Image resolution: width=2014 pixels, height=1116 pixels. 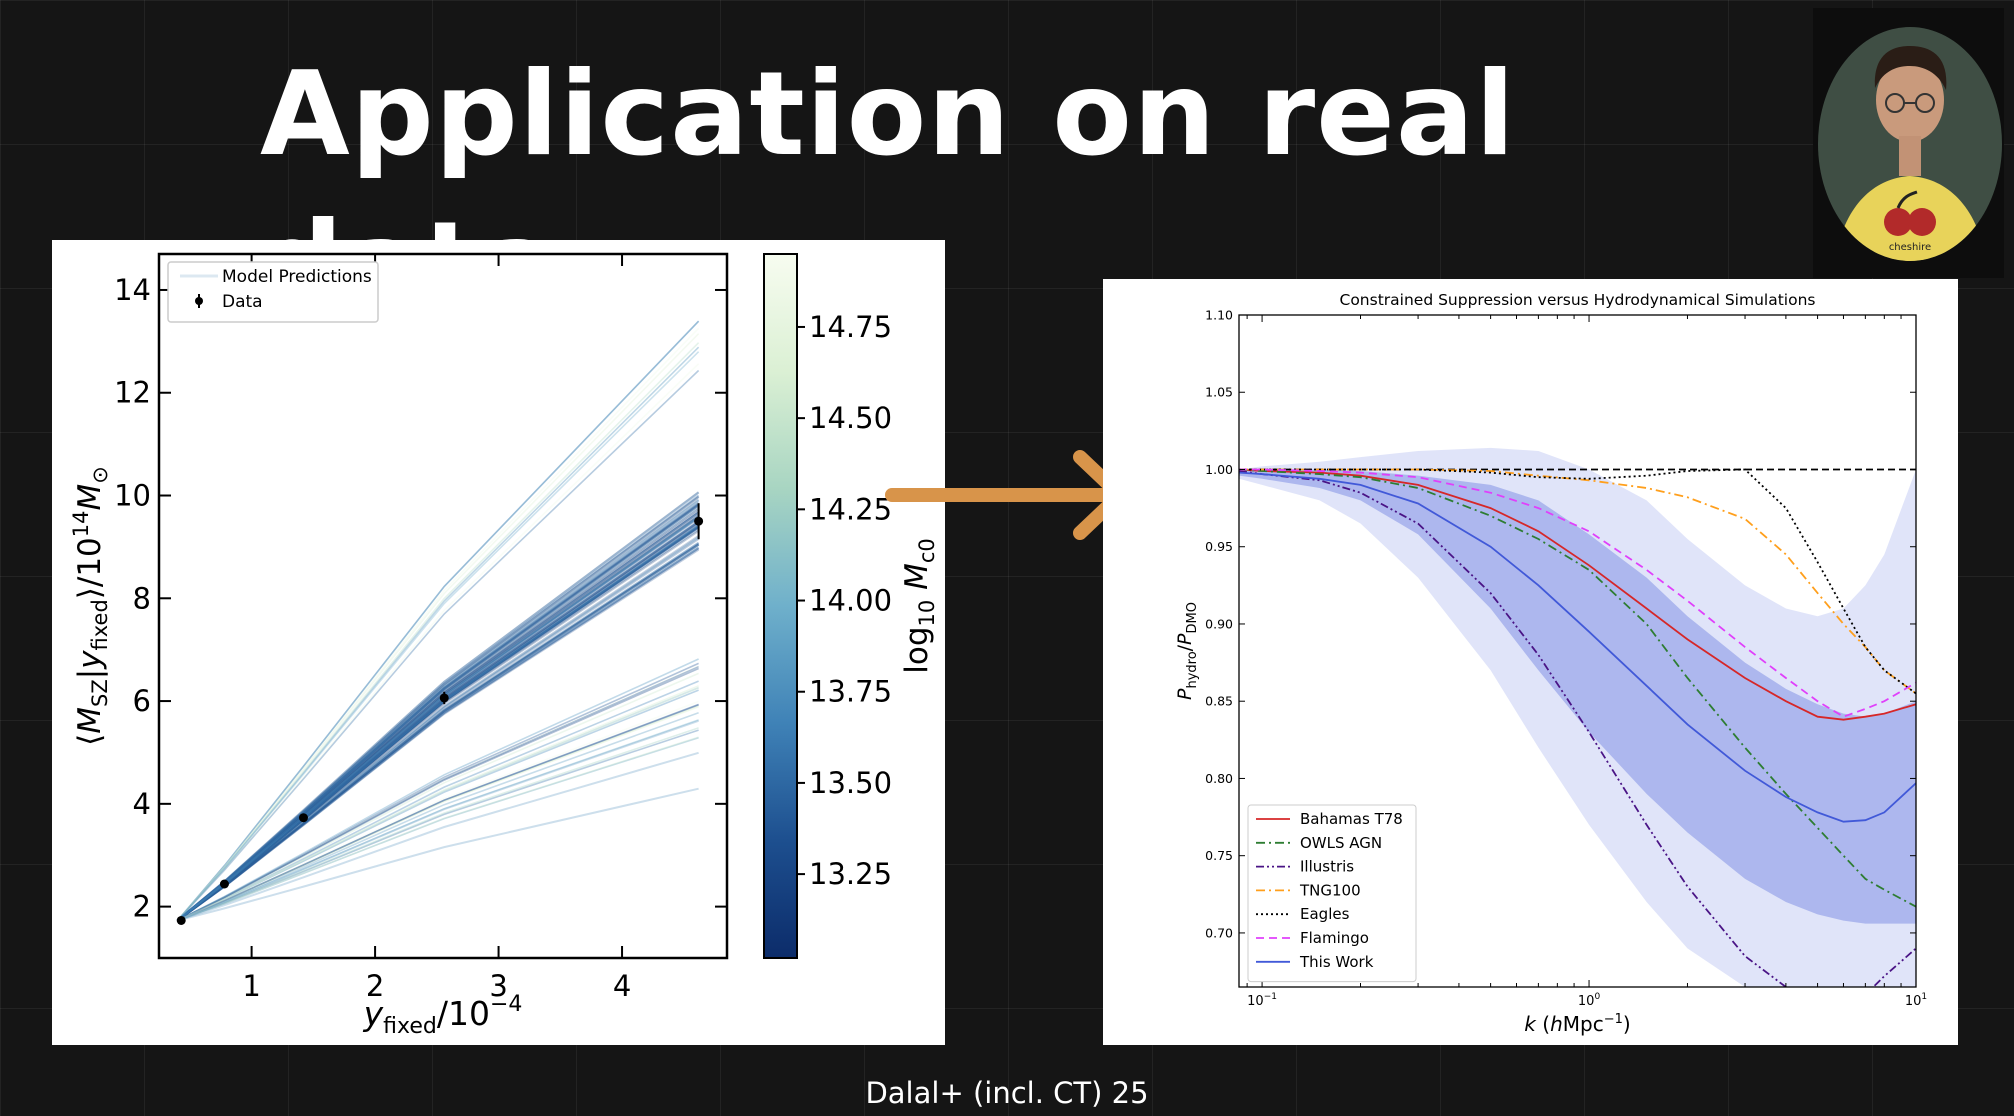 I want to click on y-tick-label: 0.95, so click(x=1219, y=546).